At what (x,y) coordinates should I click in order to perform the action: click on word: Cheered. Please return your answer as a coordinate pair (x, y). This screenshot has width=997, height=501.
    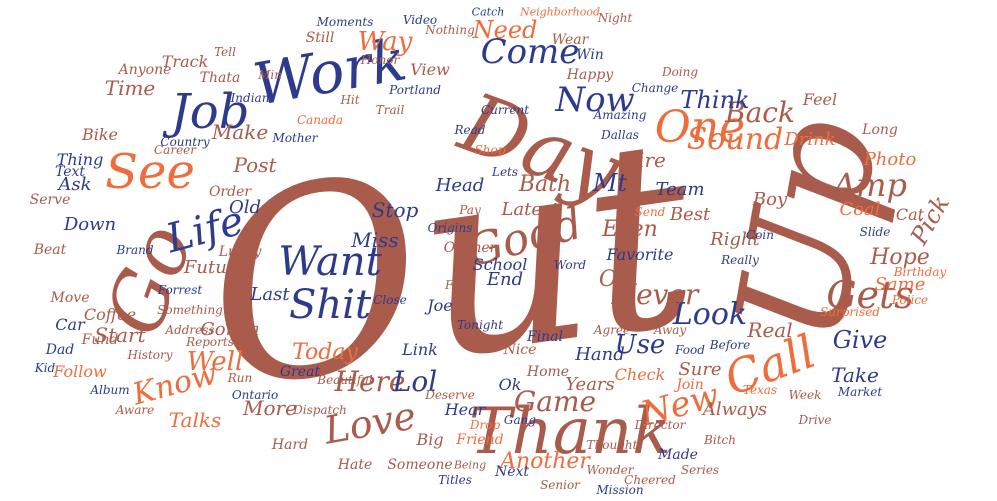
    Looking at the image, I should click on (650, 480).